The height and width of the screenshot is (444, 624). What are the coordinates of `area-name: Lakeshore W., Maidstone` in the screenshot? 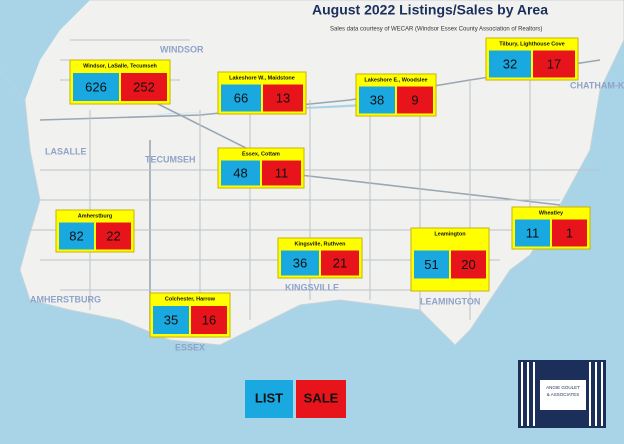 It's located at (262, 78).